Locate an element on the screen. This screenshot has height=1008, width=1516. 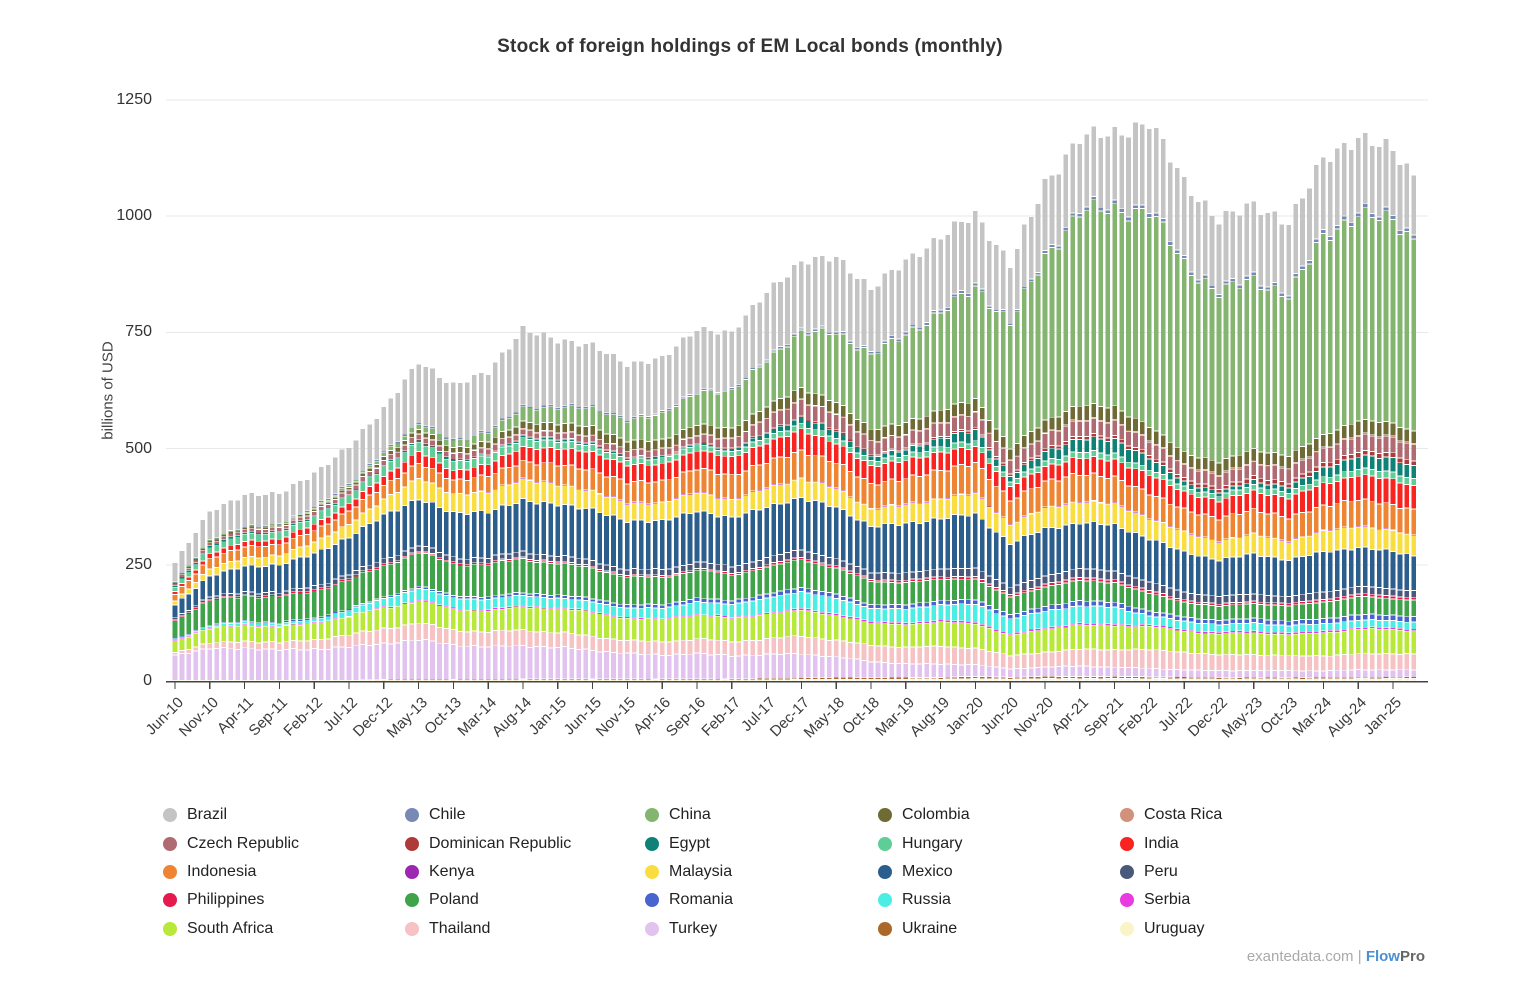
legend-item-kenya: Kenya is located at coordinates (525, 872).